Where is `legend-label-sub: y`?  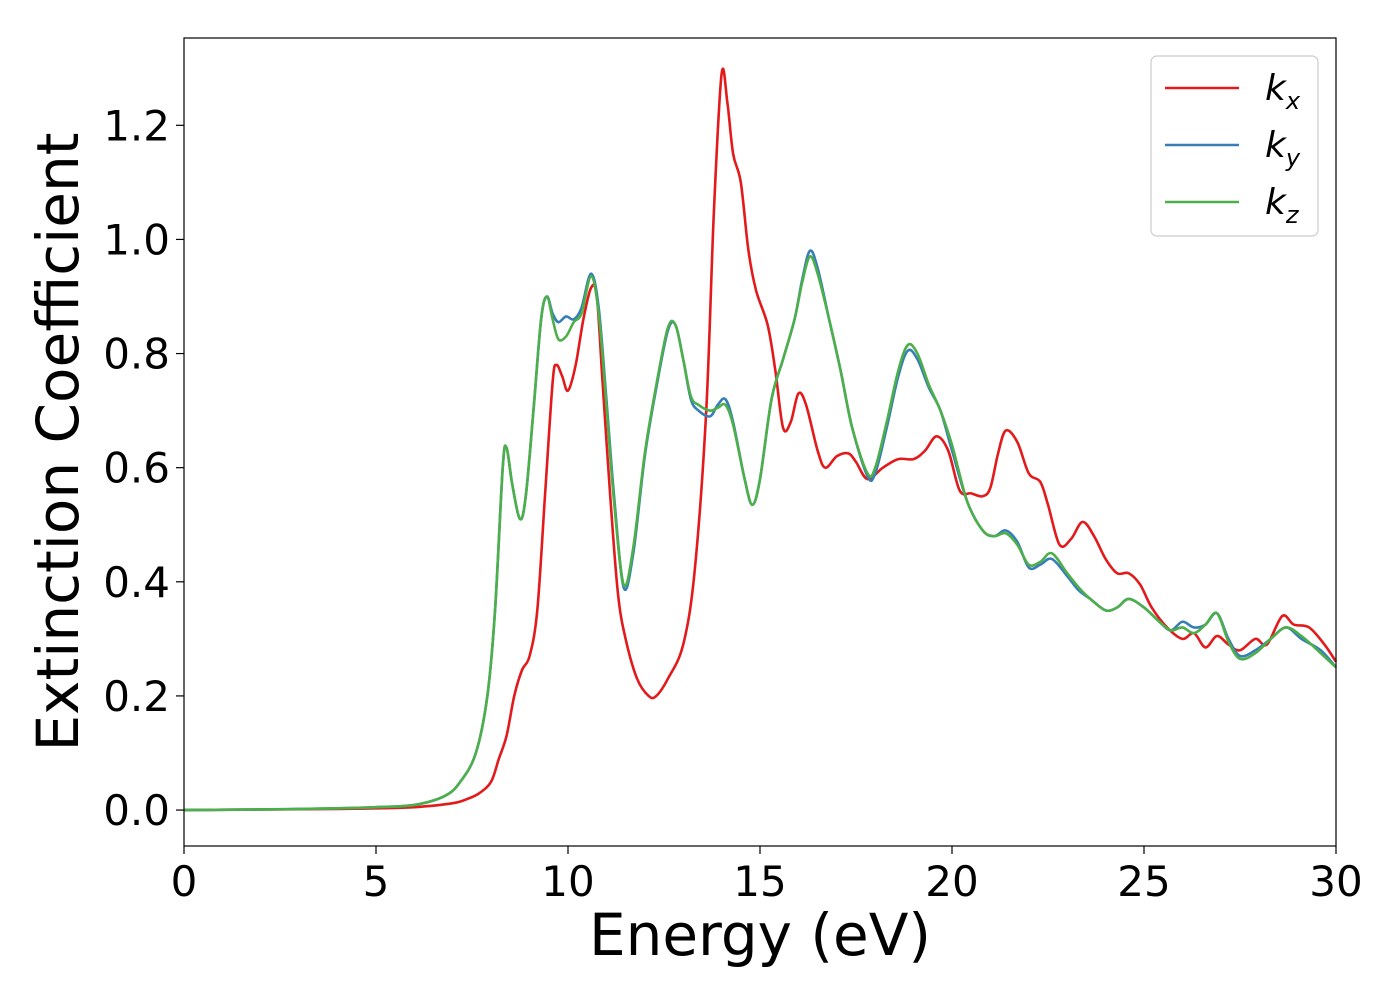 legend-label-sub: y is located at coordinates (1293, 158).